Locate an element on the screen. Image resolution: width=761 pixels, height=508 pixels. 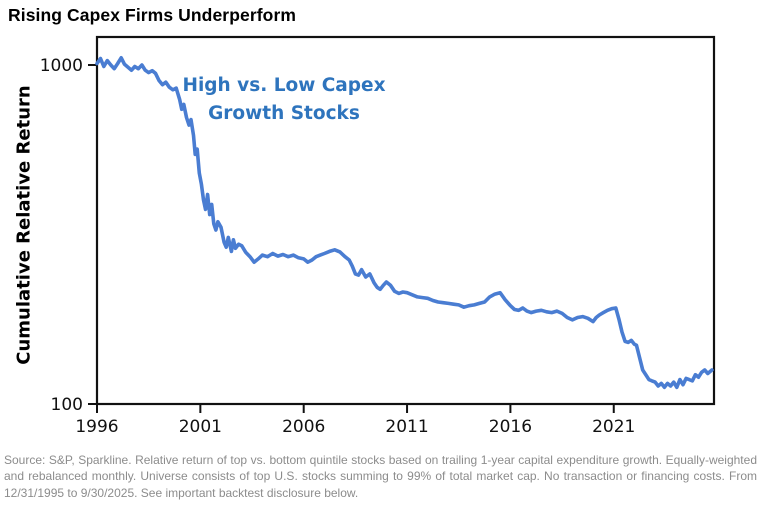
x-tick-label: 2001 is located at coordinates (200, 427).